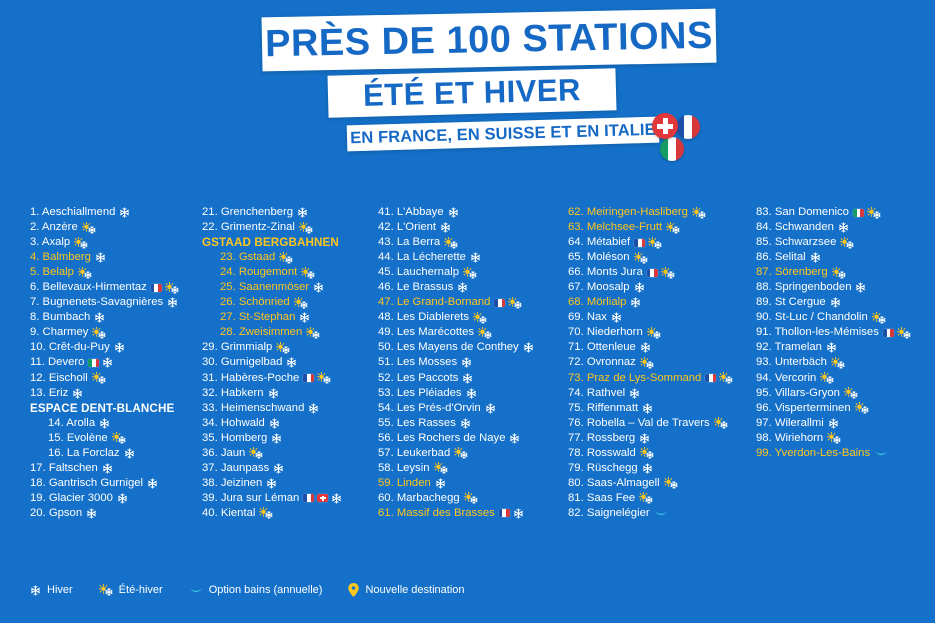 Image resolution: width=935 pixels, height=623 pixels. Describe the element at coordinates (657, 347) in the screenshot. I see `station-entry: 71. Ottenleue` at that location.